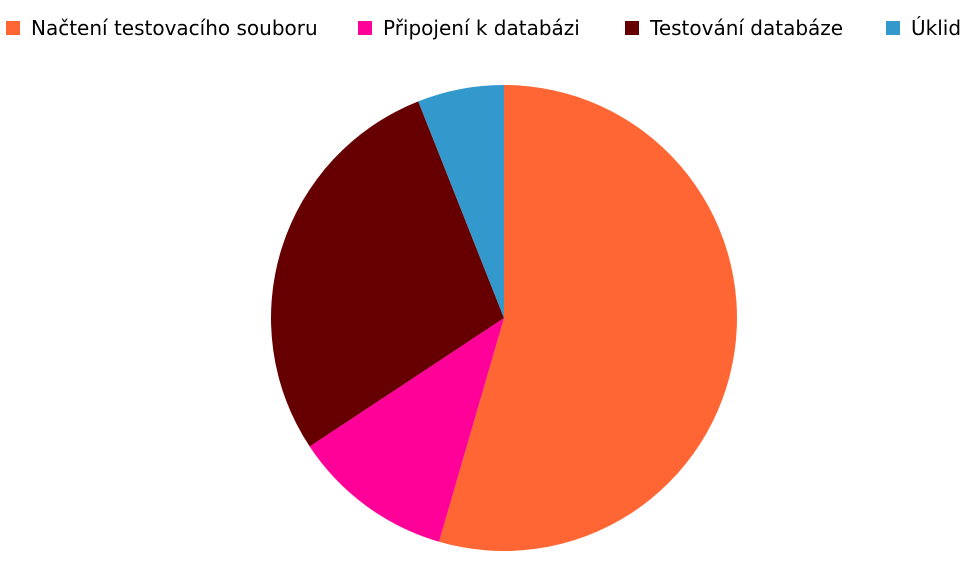  What do you see at coordinates (481, 28) in the screenshot?
I see `legend-label-pripojeni: Připojení k databázi` at bounding box center [481, 28].